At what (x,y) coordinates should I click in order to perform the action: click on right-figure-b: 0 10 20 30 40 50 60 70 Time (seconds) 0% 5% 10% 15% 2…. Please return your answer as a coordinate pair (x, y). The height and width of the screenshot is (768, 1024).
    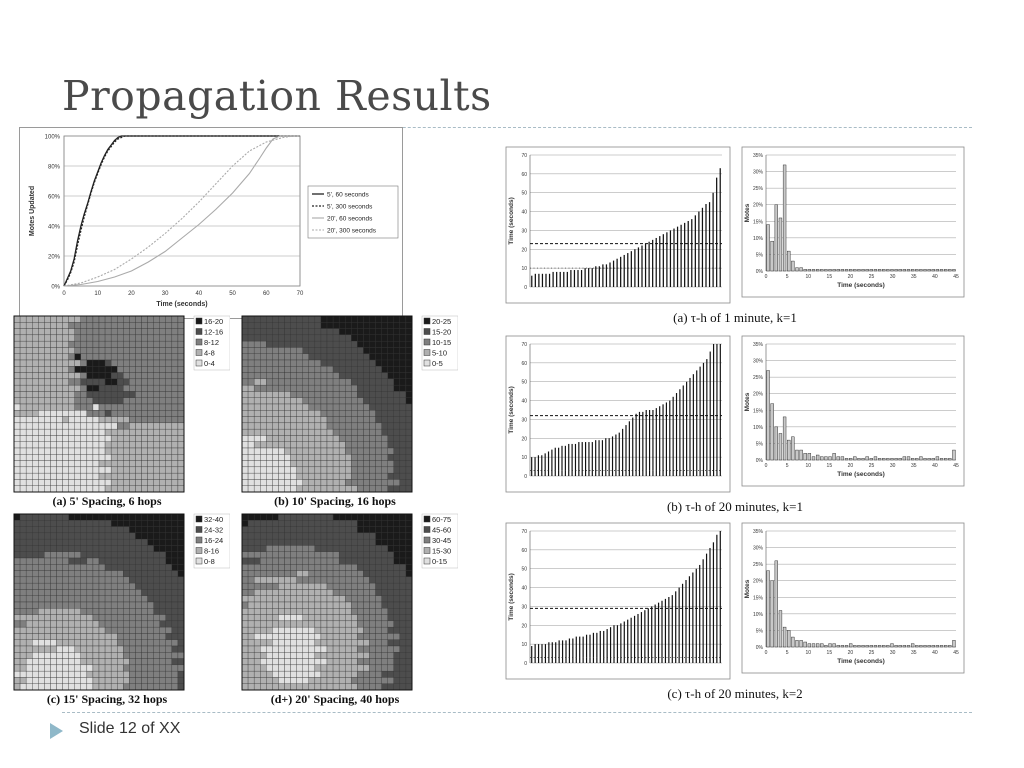
    Looking at the image, I should click on (735, 425).